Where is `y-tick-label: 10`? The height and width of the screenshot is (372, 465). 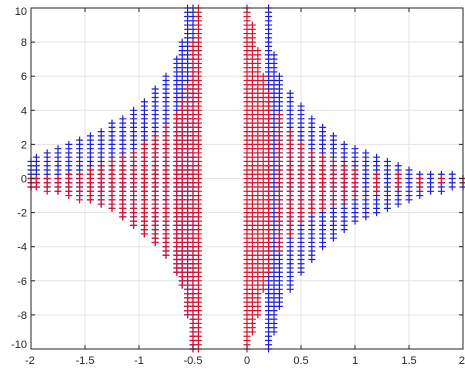
y-tick-label: 10 is located at coordinates (21, 12).